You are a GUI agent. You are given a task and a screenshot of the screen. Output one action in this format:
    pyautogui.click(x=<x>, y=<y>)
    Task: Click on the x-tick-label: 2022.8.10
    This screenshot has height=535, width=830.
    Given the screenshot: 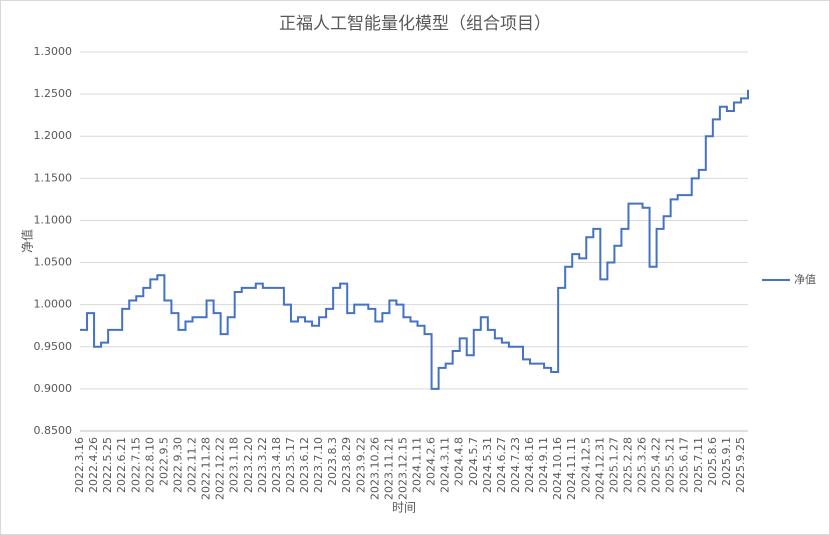 What is the action you would take?
    pyautogui.click(x=149, y=465)
    